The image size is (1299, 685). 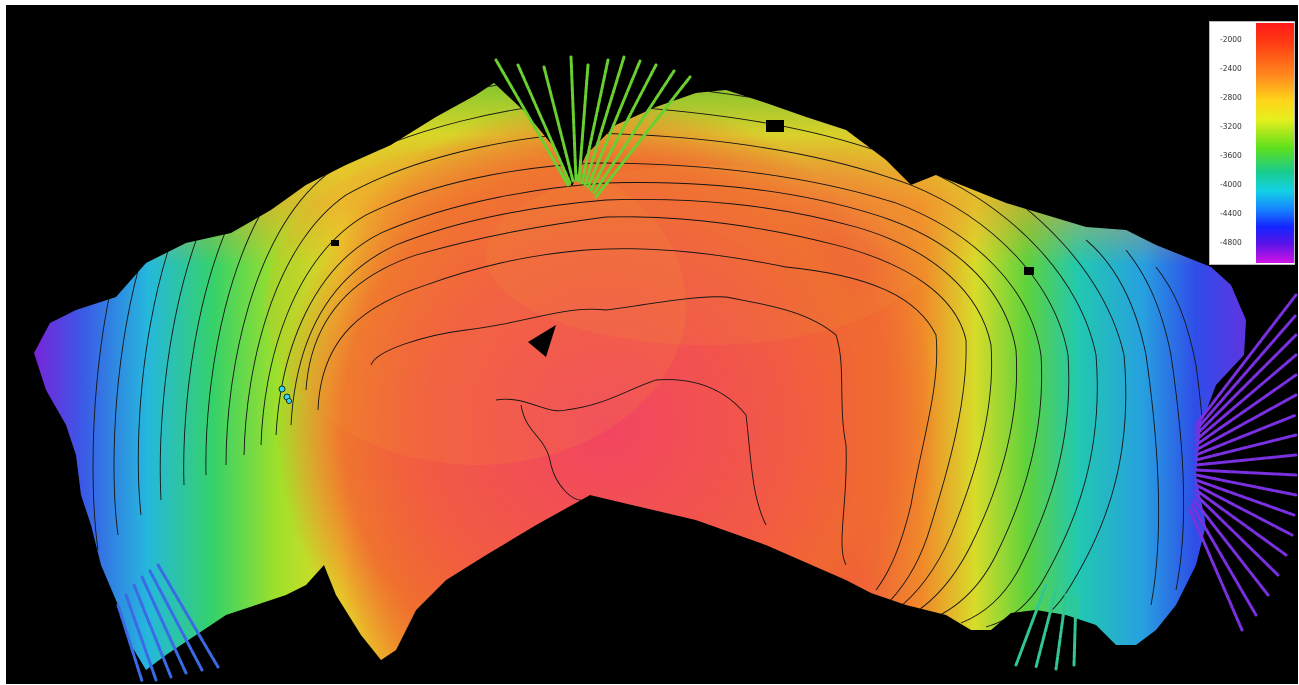 I want to click on legend-tick-label: -2000, so click(x=1231, y=39).